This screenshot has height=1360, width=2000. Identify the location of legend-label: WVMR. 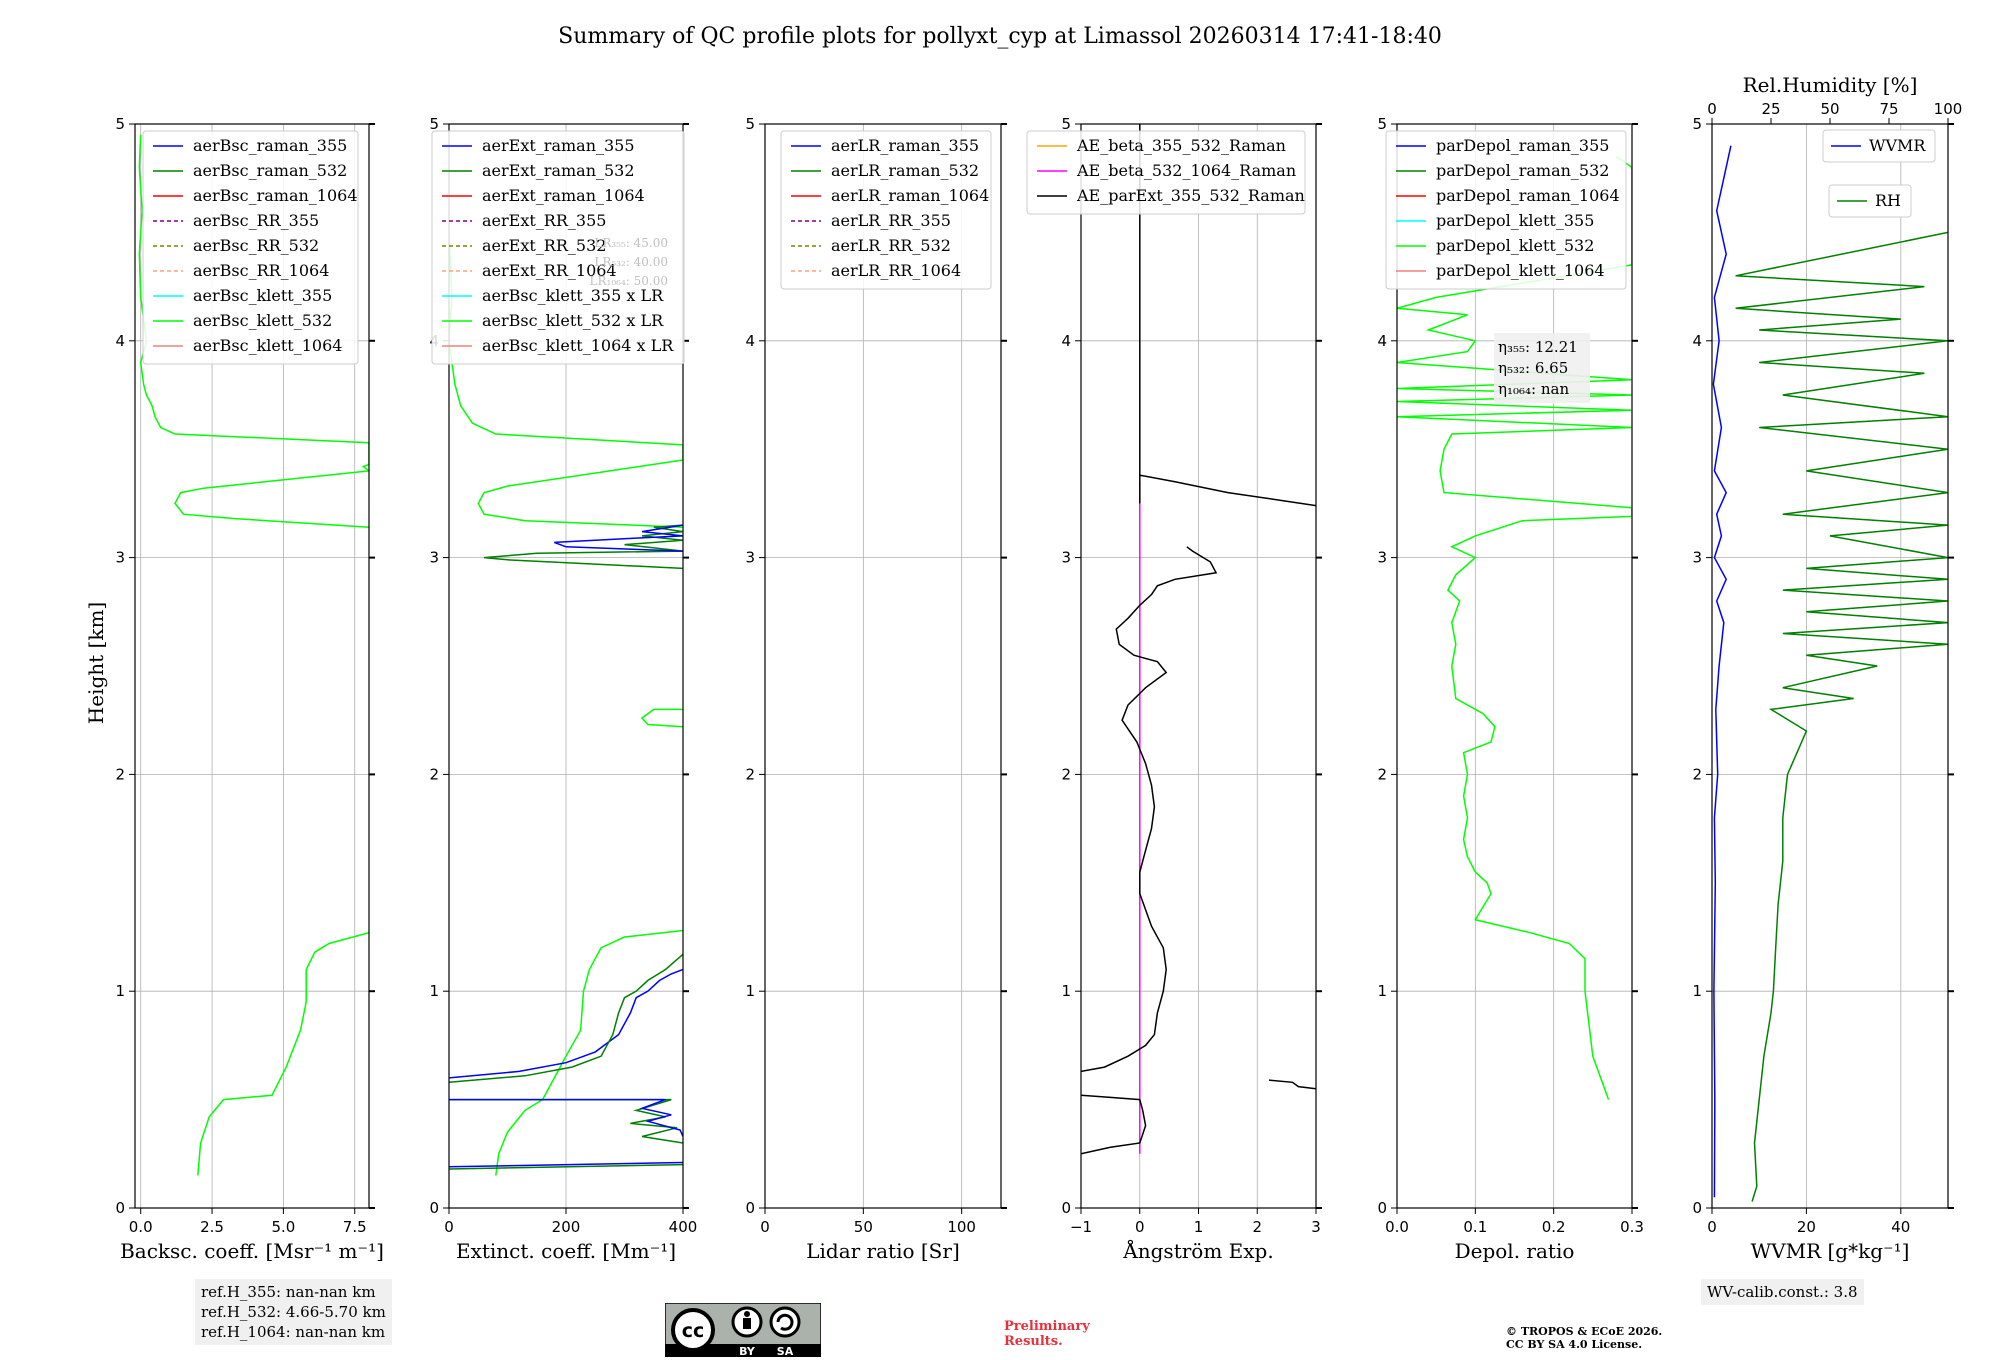
(1897, 145).